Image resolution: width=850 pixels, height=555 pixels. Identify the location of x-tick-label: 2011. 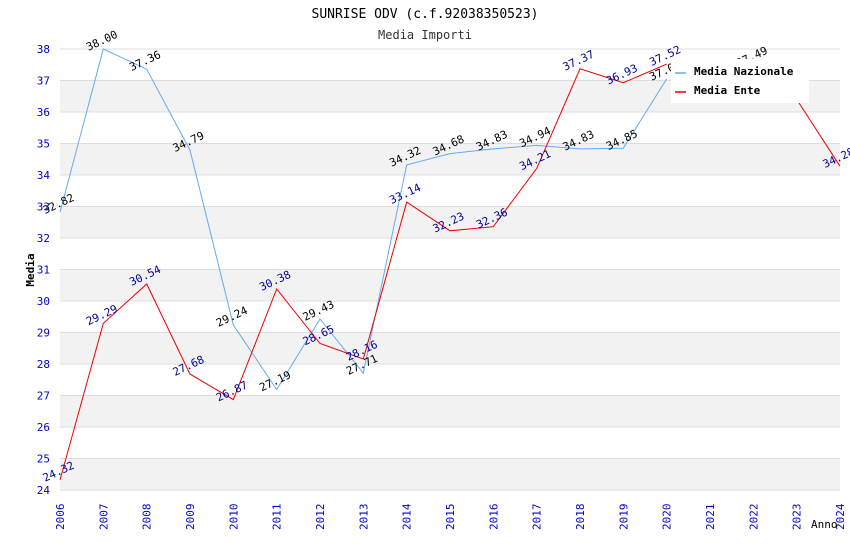
(277, 517).